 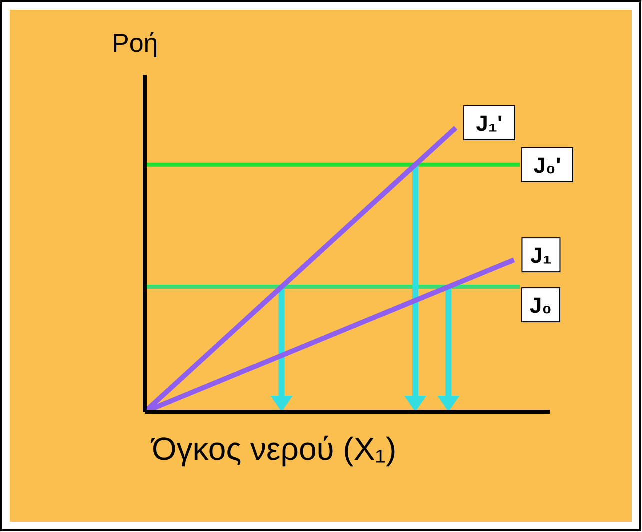 What do you see at coordinates (541, 255) in the screenshot?
I see `series-label: J₁` at bounding box center [541, 255].